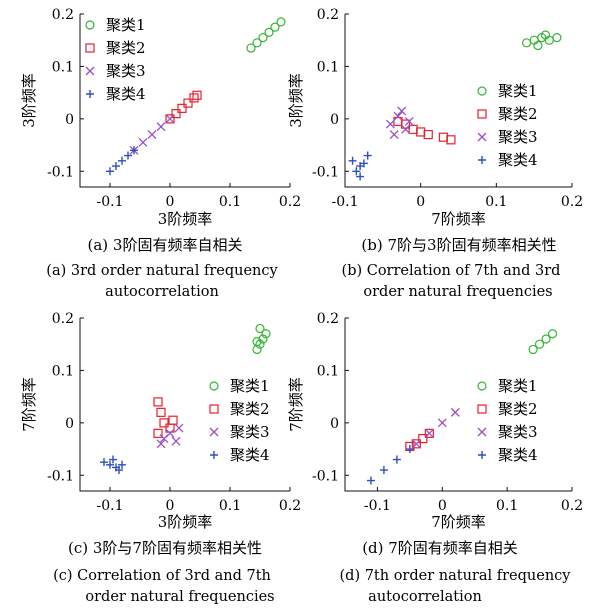 This screenshot has height=613, width=597. Describe the element at coordinates (162, 576) in the screenshot. I see `caption-c-en-1: (c) Correlation of 3rd and 7th` at that location.